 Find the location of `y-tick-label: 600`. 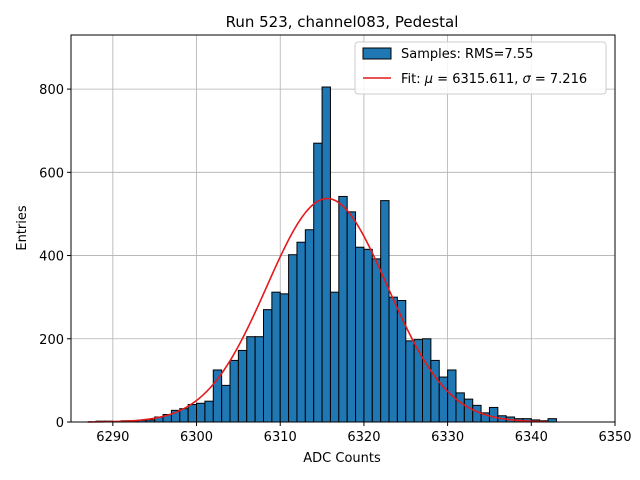

y-tick-label: 600 is located at coordinates (51, 173).